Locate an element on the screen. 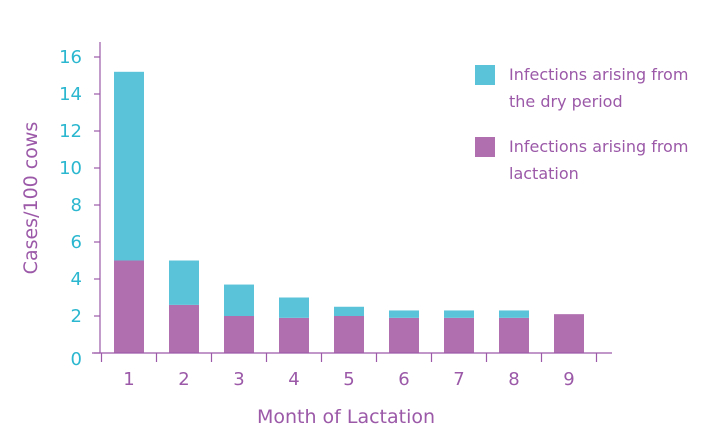 The image size is (707, 436). legend-label: the dry period is located at coordinates (566, 101).